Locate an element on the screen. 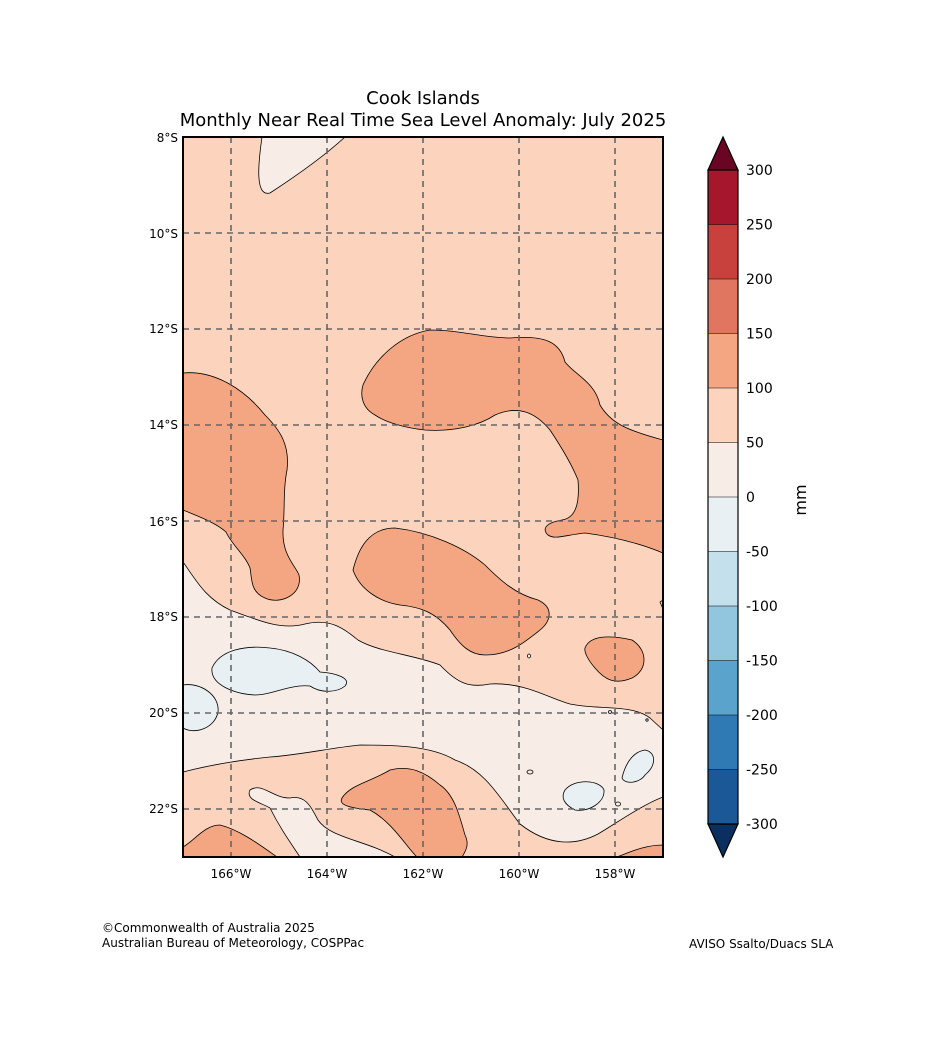 This screenshot has width=942, height=1052. lat-tick-label: 16°S is located at coordinates (163, 522).